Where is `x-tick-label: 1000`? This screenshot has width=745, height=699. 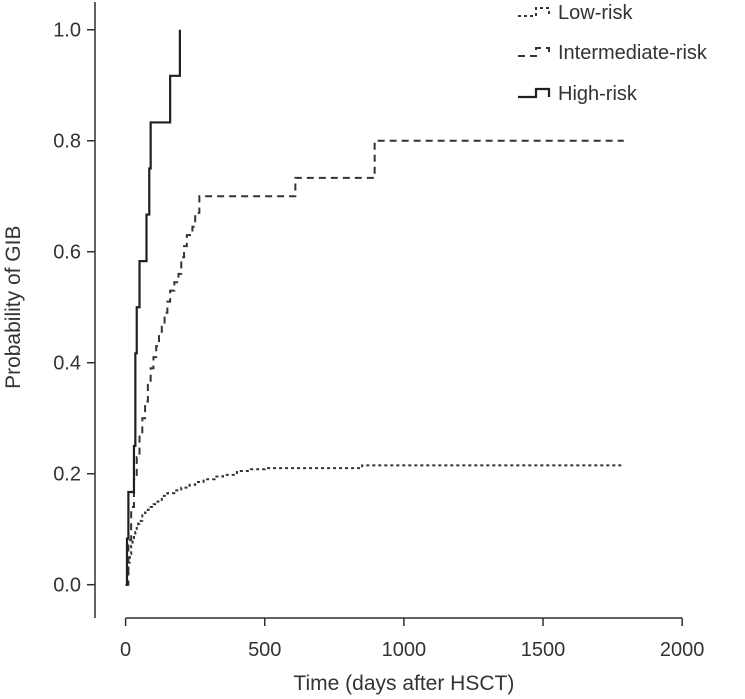
x-tick-label: 1000 is located at coordinates (404, 650).